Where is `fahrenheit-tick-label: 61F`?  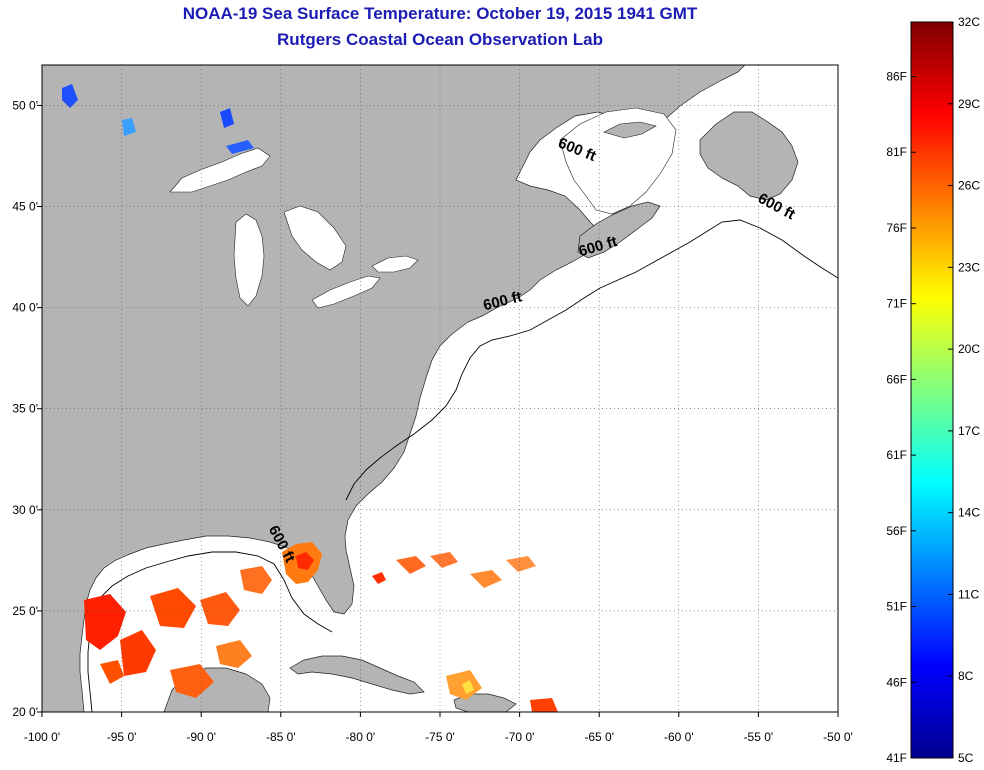
fahrenheit-tick-label: 61F is located at coordinates (896, 455).